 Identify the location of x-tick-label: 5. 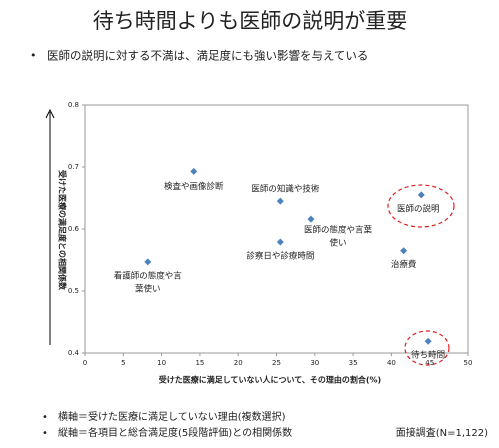
(123, 363).